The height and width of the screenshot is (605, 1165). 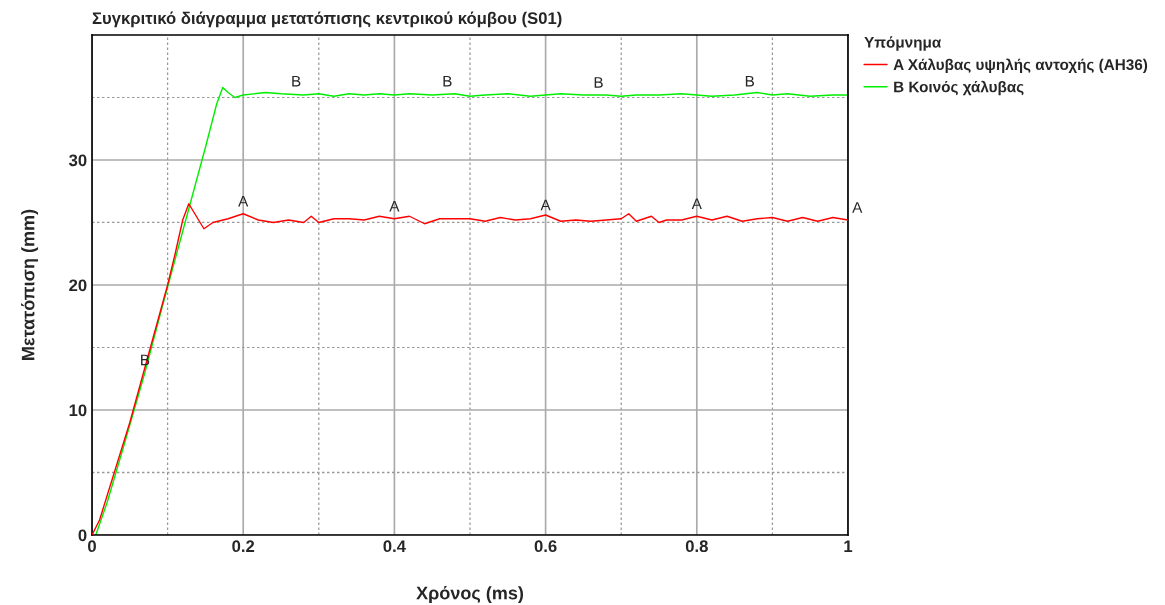 I want to click on legend-label: B Κοινός χάλυβας, so click(x=959, y=88).